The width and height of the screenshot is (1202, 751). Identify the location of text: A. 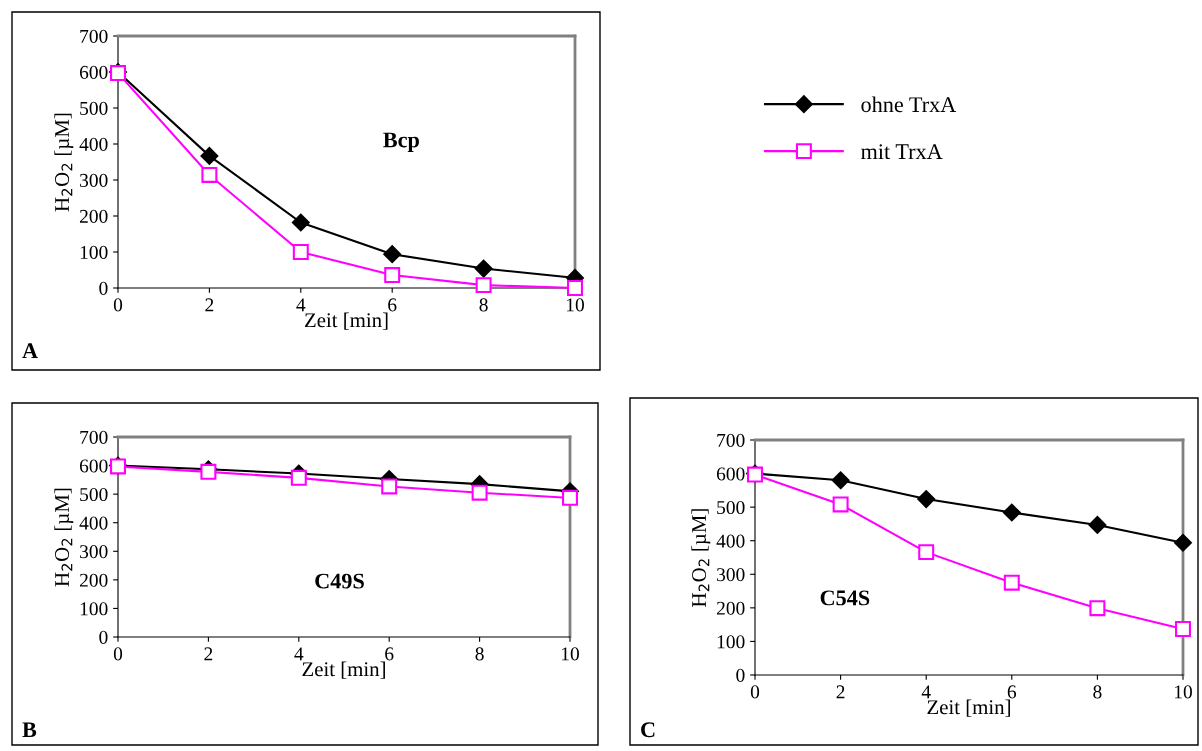
(30, 350).